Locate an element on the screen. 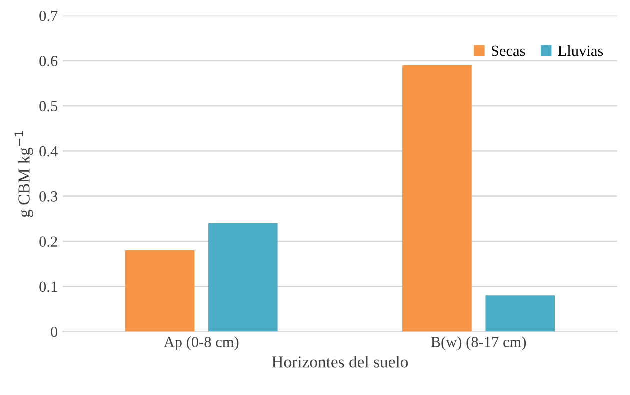  x-tick-label: Ap (0-8 cm) is located at coordinates (201, 343).